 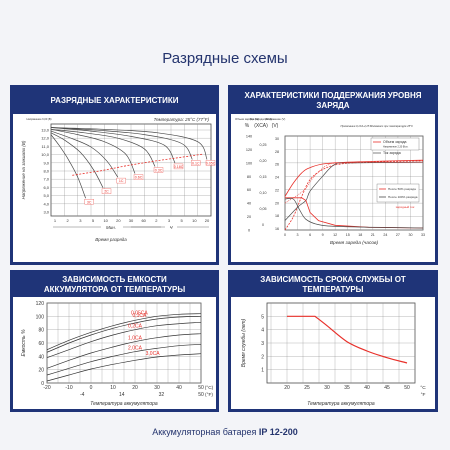 I want to click on float-legend-label: После 100% разряда, so click(x=403, y=197).